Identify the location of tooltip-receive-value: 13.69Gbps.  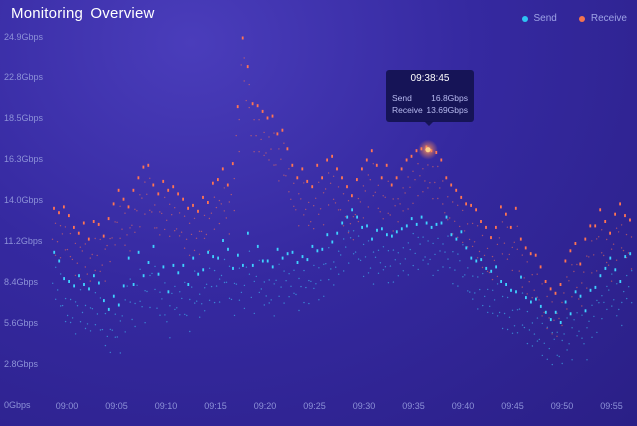
(447, 110).